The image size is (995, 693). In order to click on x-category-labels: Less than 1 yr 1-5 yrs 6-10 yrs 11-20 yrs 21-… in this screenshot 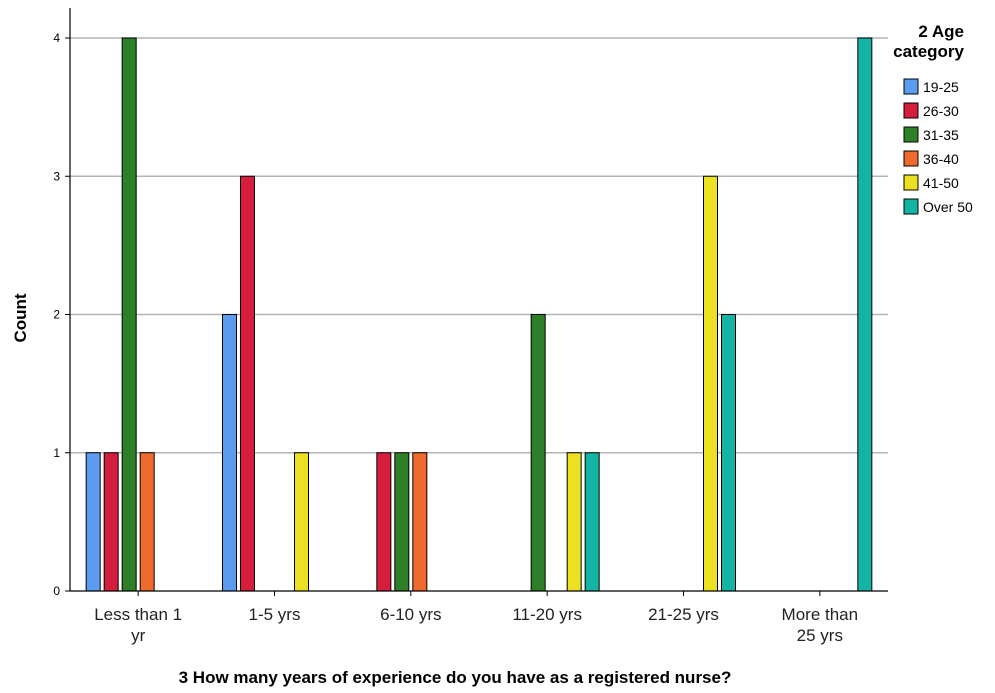, I will do `click(476, 618)`.